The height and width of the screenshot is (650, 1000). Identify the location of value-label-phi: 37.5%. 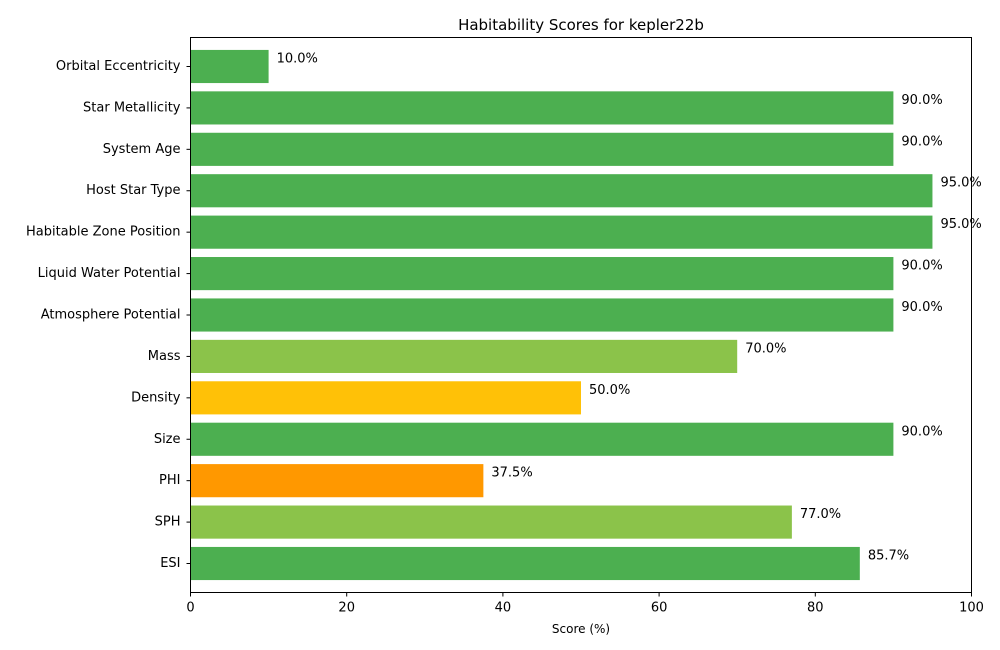
(511, 473).